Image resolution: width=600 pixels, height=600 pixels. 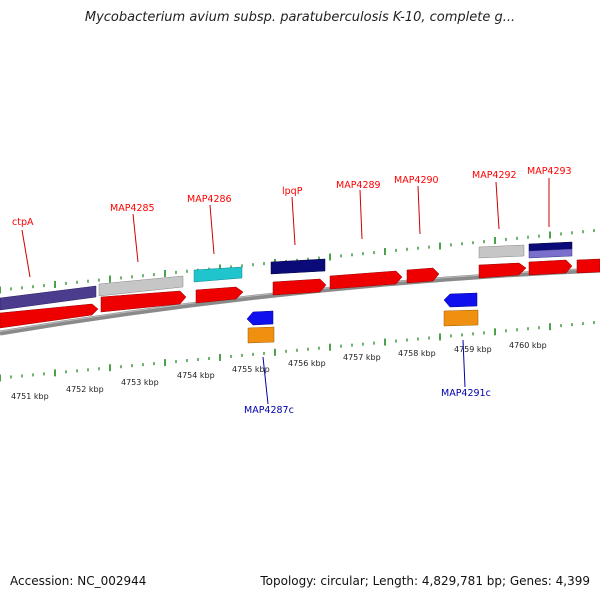 What do you see at coordinates (416, 180) in the screenshot?
I see `gene-label: MAP4290` at bounding box center [416, 180].